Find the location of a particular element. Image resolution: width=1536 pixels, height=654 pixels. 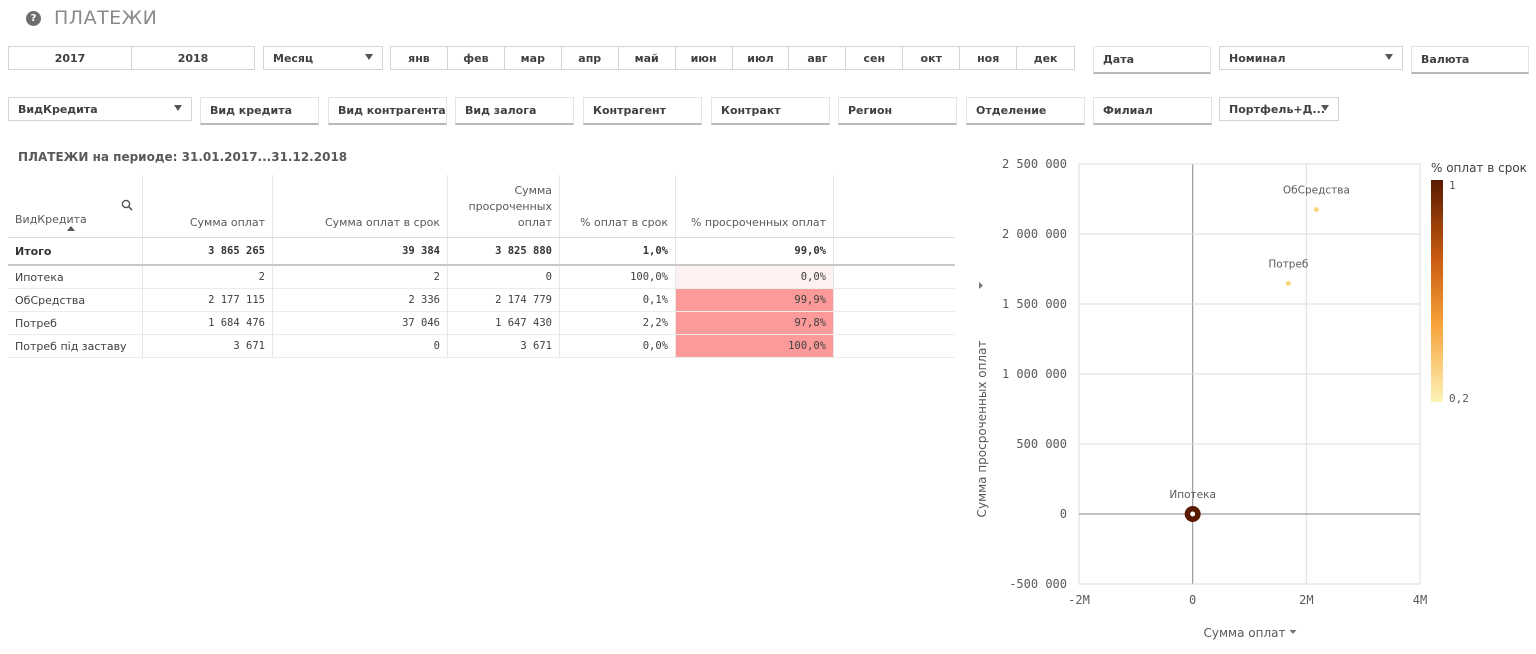

month-7: июл is located at coordinates (761, 58).